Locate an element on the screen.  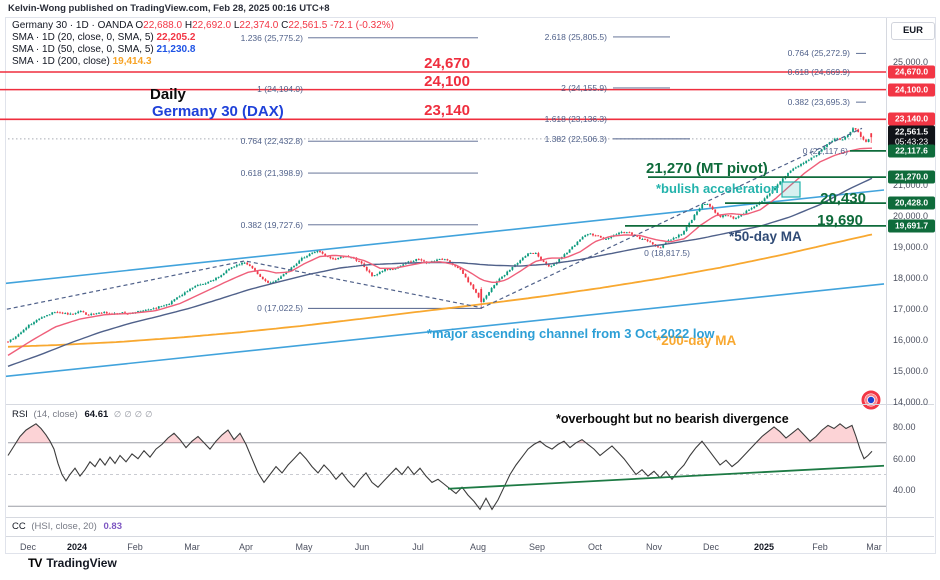
price-tick: 25,000.0 is located at coordinates (911, 61).